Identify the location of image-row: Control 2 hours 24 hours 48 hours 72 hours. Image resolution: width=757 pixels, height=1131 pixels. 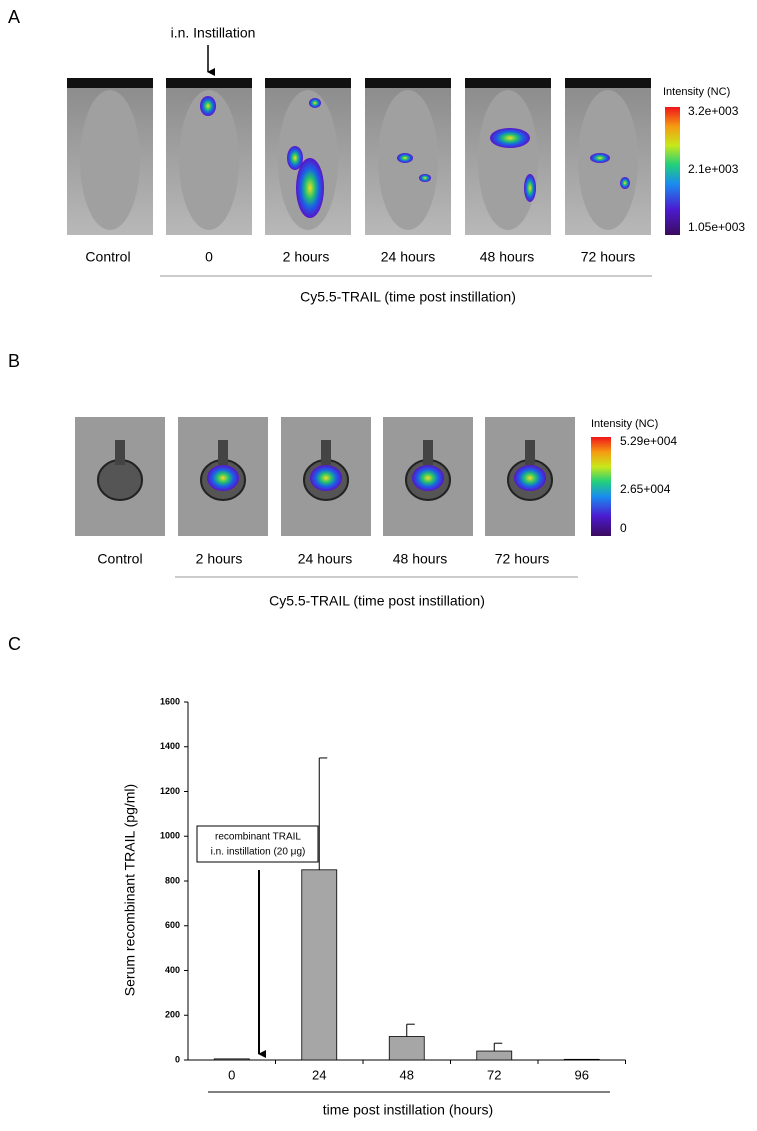
(325, 492).